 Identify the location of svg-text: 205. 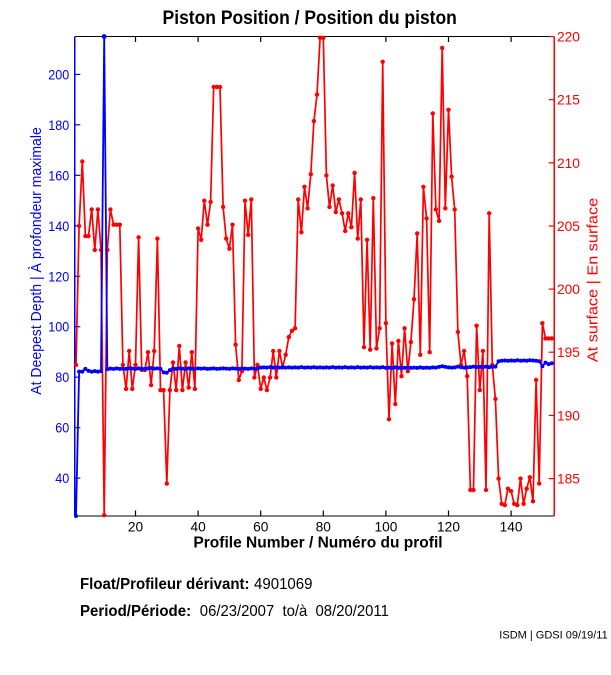
(568, 226).